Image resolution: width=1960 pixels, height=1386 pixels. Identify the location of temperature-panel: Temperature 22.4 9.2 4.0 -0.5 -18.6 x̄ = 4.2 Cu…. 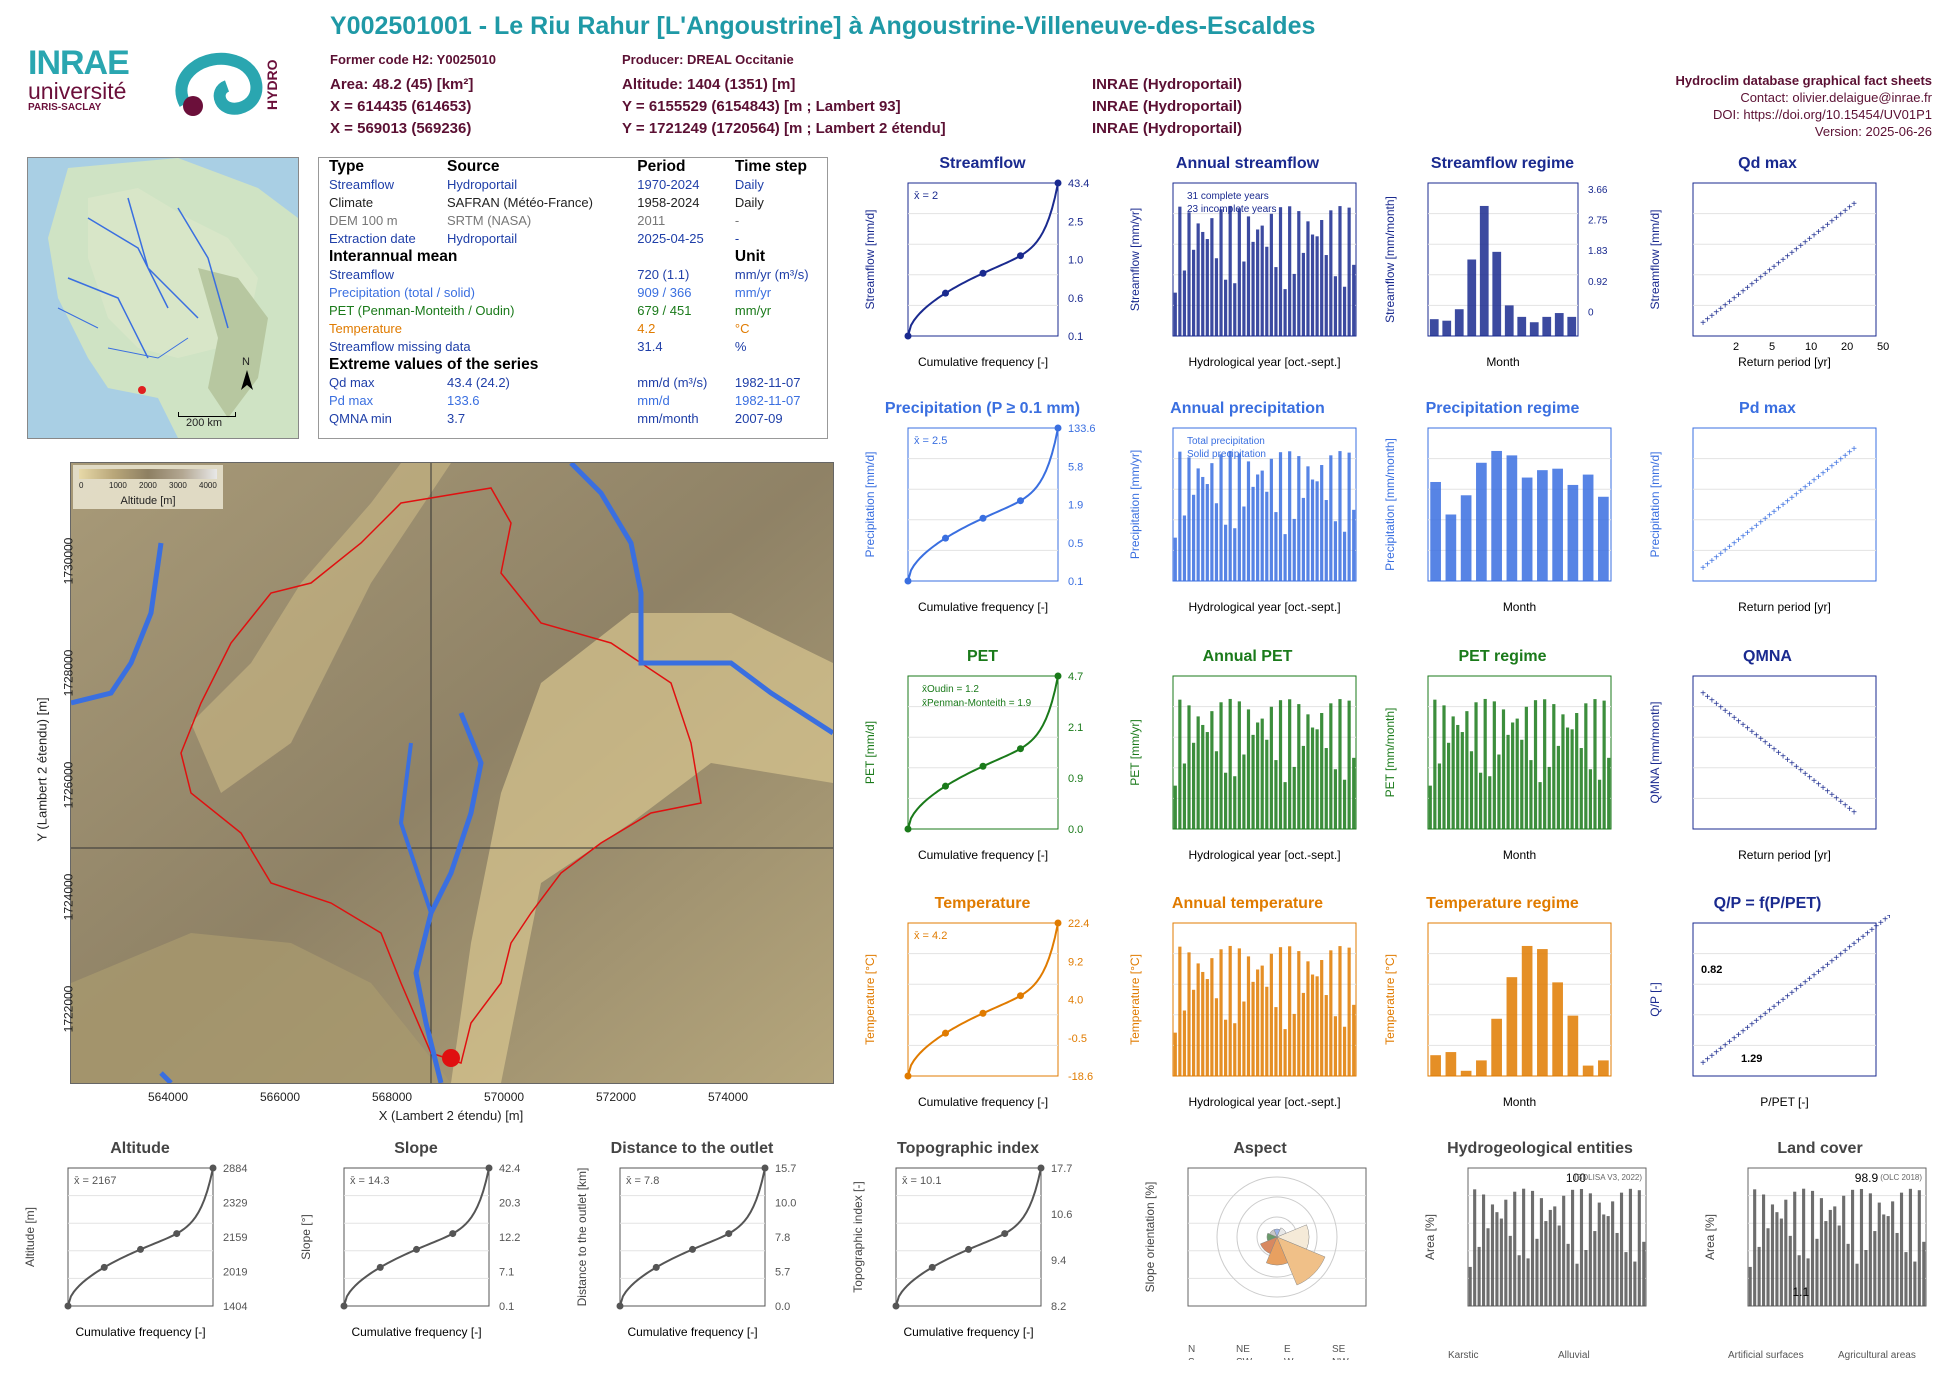
(982, 1012).